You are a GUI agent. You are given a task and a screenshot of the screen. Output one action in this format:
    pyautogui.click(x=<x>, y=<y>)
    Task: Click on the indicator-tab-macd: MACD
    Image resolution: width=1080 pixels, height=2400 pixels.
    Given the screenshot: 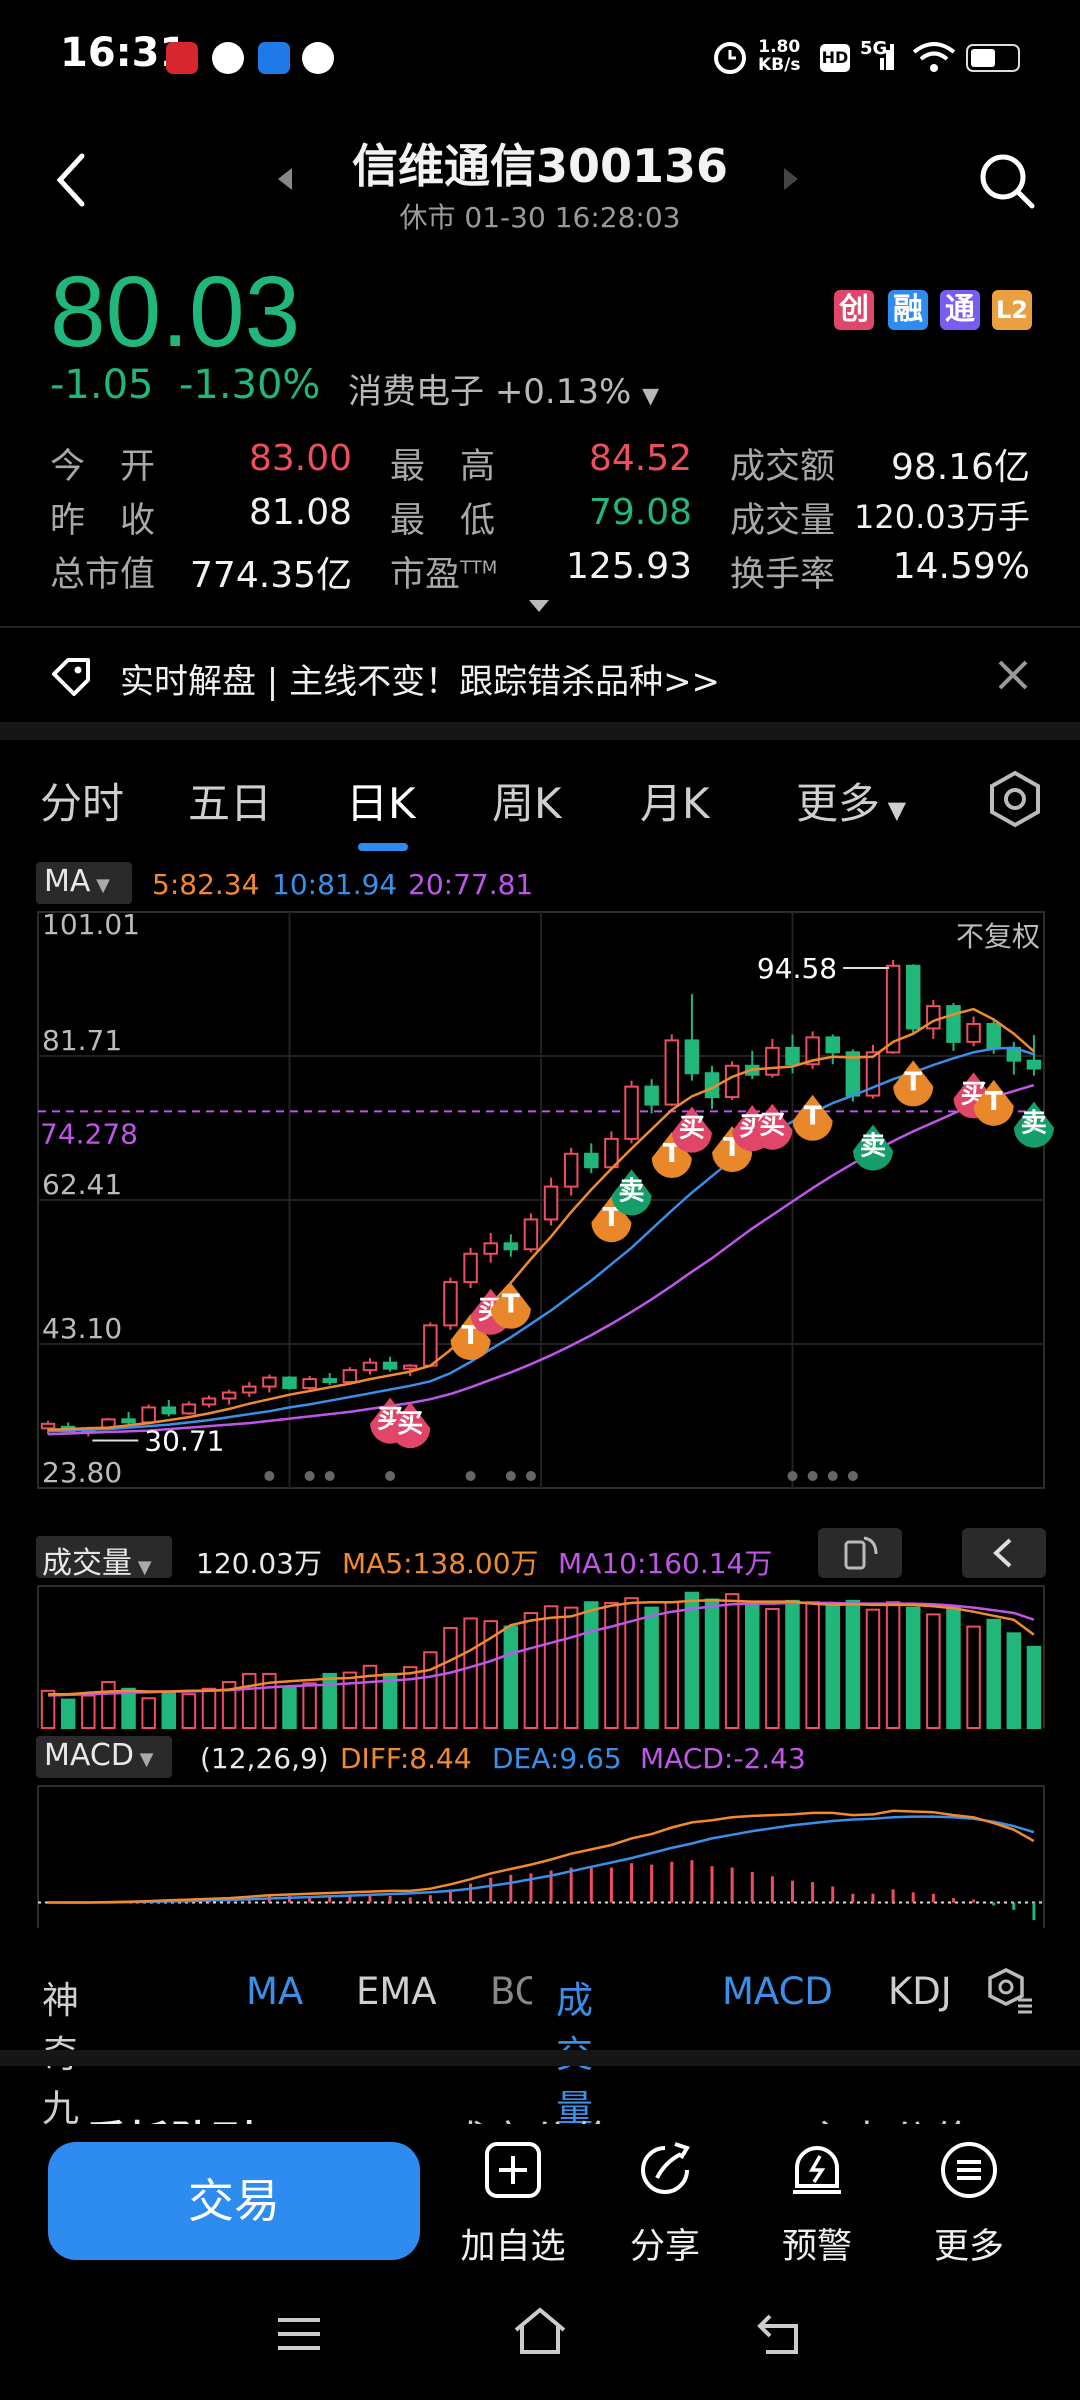 What is the action you would take?
    pyautogui.click(x=777, y=1991)
    